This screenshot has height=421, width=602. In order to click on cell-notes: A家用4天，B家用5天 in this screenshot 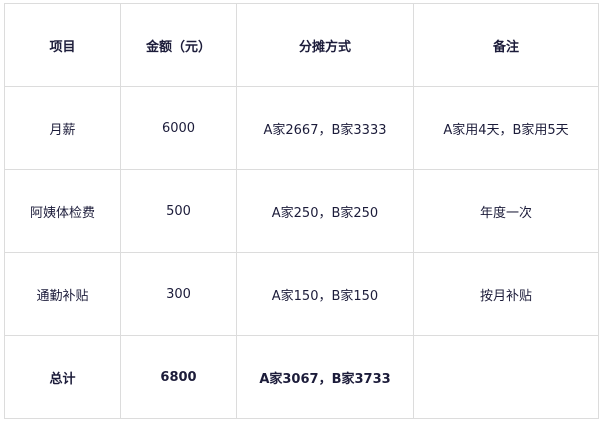, I will do `click(506, 128)`.